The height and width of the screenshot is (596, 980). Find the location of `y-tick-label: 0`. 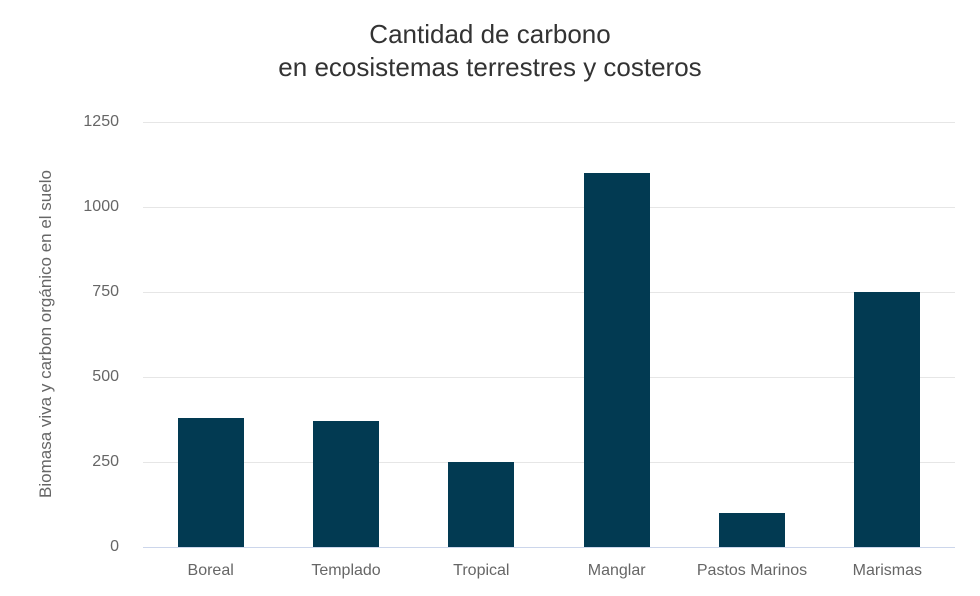

y-tick-label: 0 is located at coordinates (114, 546).